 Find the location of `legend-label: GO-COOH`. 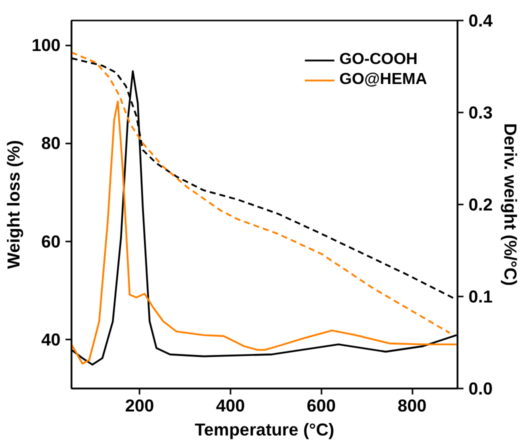

legend-label: GO-COOH is located at coordinates (378, 60).